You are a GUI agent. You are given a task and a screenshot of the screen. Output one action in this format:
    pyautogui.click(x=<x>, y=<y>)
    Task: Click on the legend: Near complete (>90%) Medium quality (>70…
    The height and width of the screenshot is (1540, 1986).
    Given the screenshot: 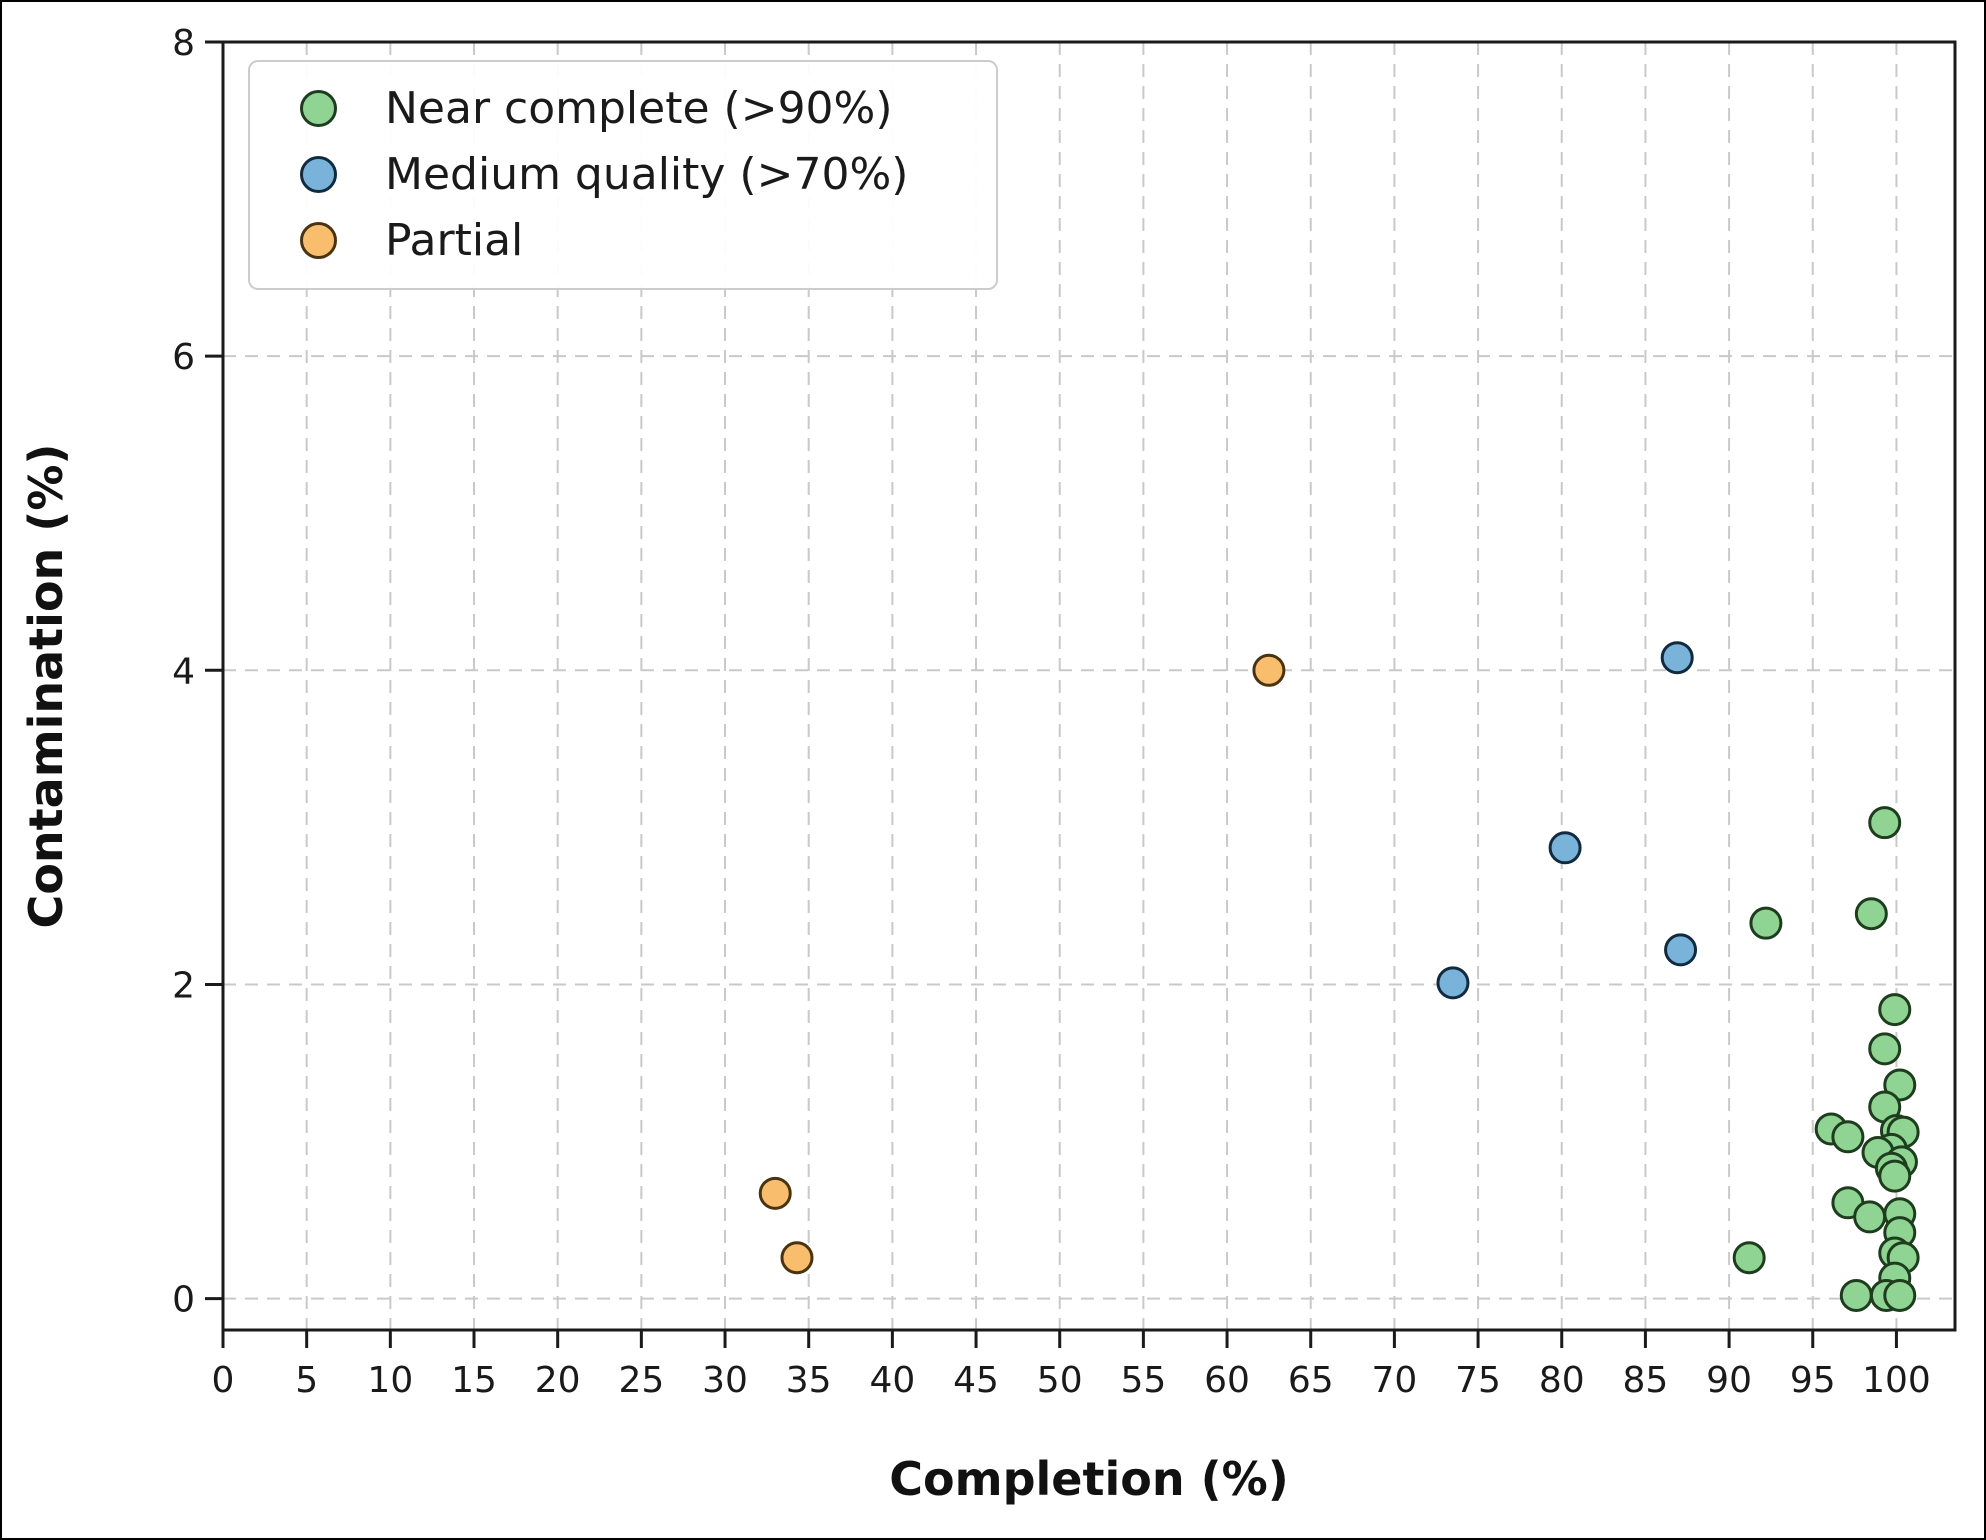 What is the action you would take?
    pyautogui.click(x=623, y=175)
    